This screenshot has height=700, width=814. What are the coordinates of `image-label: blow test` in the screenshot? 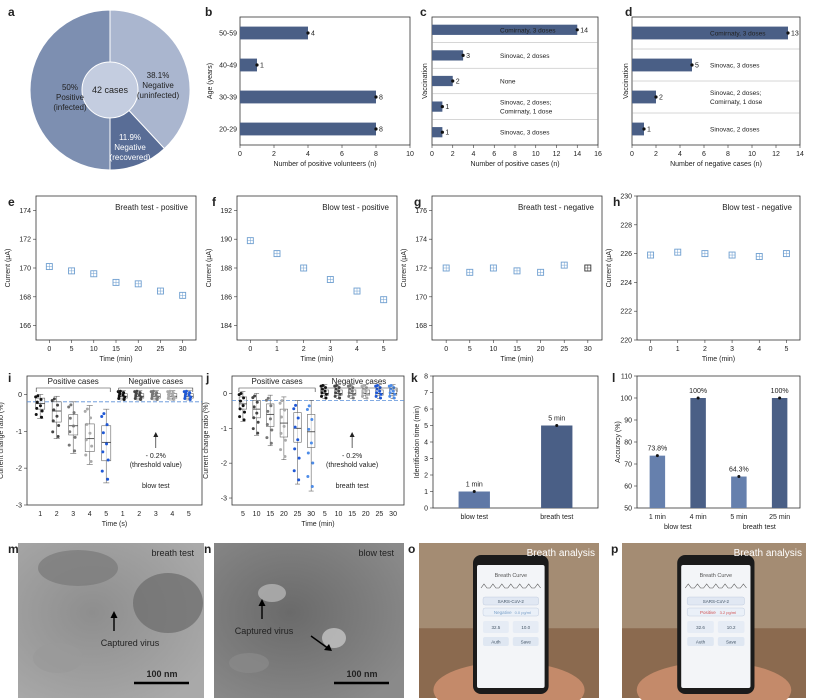 It's located at (376, 553).